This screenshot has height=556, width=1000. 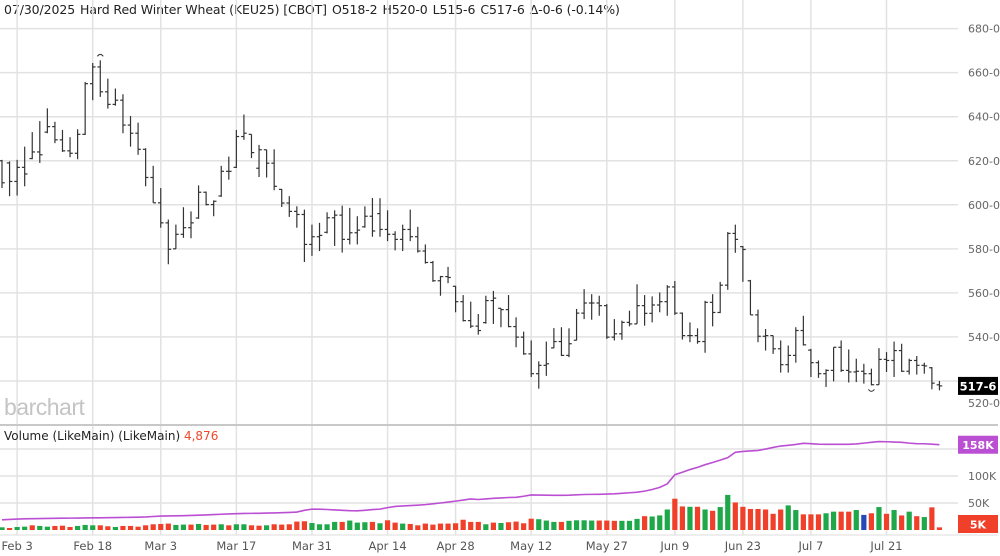 I want to click on price-tick-label: 580-0, so click(x=984, y=249).